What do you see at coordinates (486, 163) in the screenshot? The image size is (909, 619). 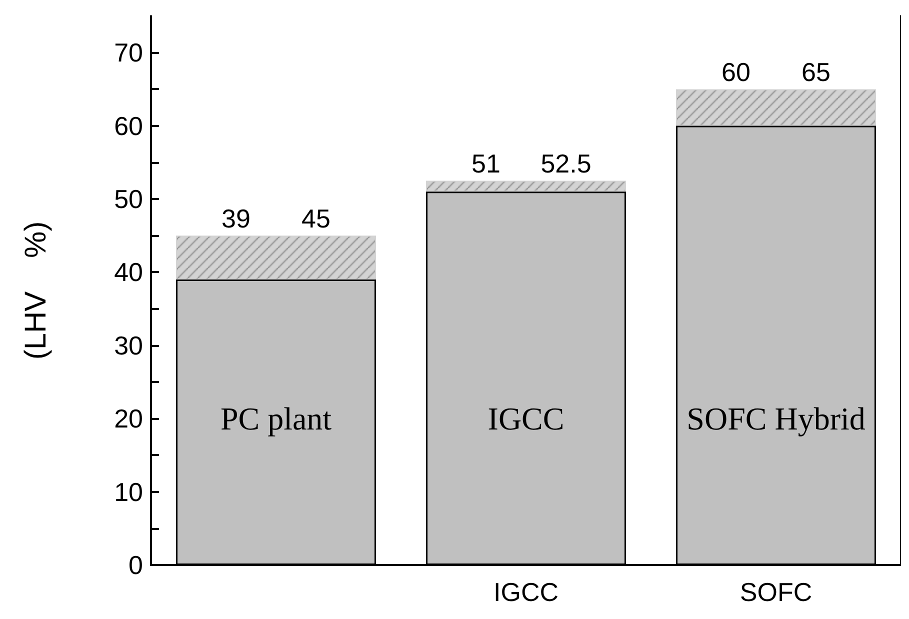 I see `data-label: 51` at bounding box center [486, 163].